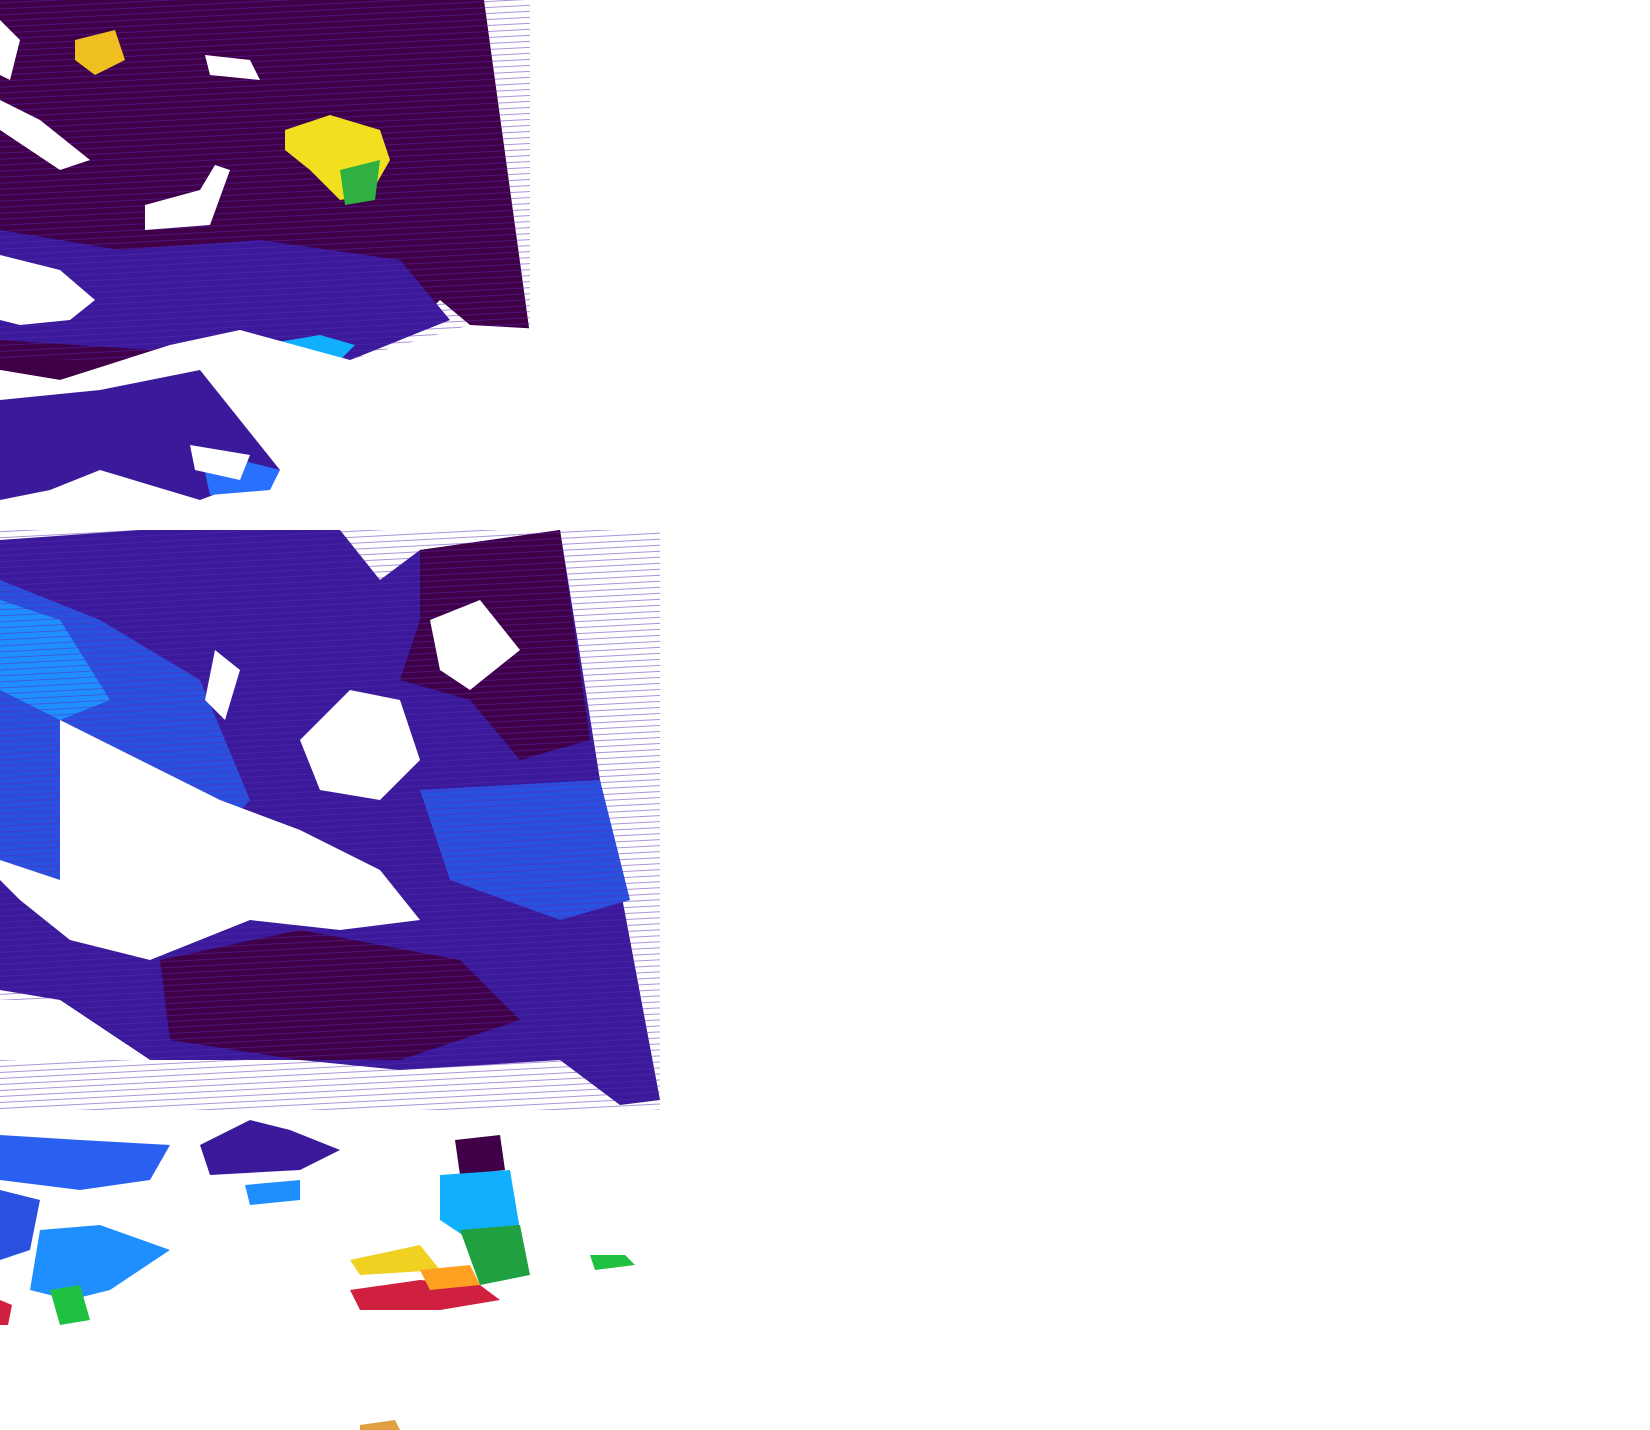 This screenshot has width=1650, height=1430. What do you see at coordinates (480, 1155) in the screenshot?
I see `dark-fragment` at bounding box center [480, 1155].